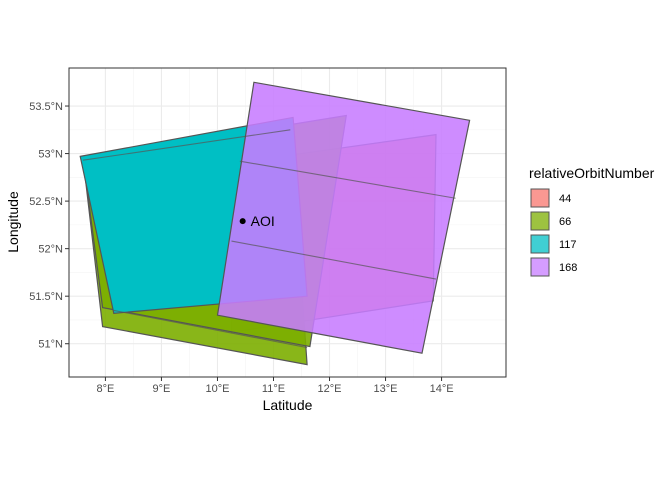 The image size is (672, 485). What do you see at coordinates (13, 222) in the screenshot?
I see `y-axis-label: Longitude` at bounding box center [13, 222].